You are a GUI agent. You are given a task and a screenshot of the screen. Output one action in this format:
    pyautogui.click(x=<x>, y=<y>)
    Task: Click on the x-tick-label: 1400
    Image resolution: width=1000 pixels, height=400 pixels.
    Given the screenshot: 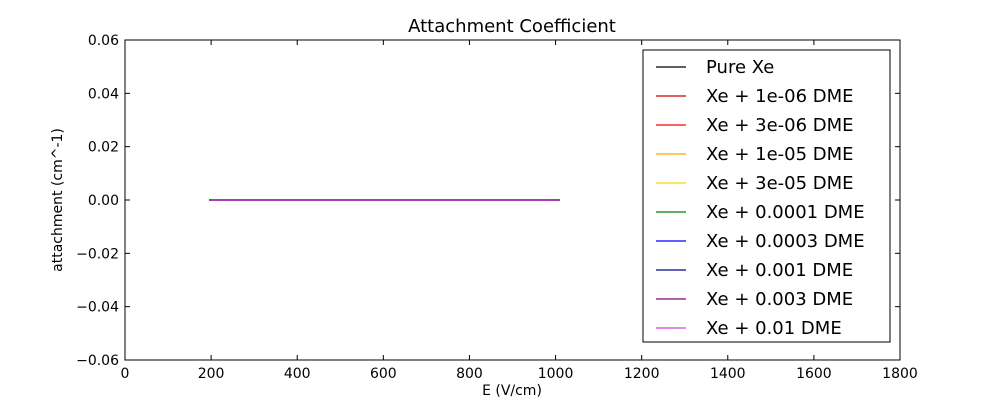 What is the action you would take?
    pyautogui.click(x=728, y=374)
    